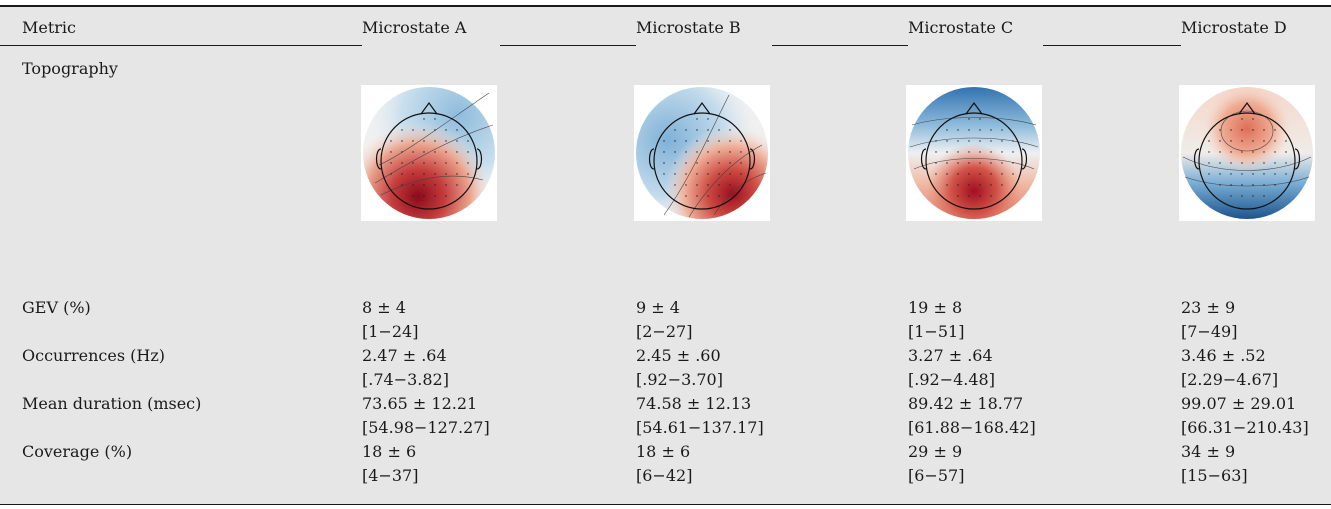  What do you see at coordinates (936, 331) in the screenshot?
I see `gev-c-range: [1−51]` at bounding box center [936, 331].